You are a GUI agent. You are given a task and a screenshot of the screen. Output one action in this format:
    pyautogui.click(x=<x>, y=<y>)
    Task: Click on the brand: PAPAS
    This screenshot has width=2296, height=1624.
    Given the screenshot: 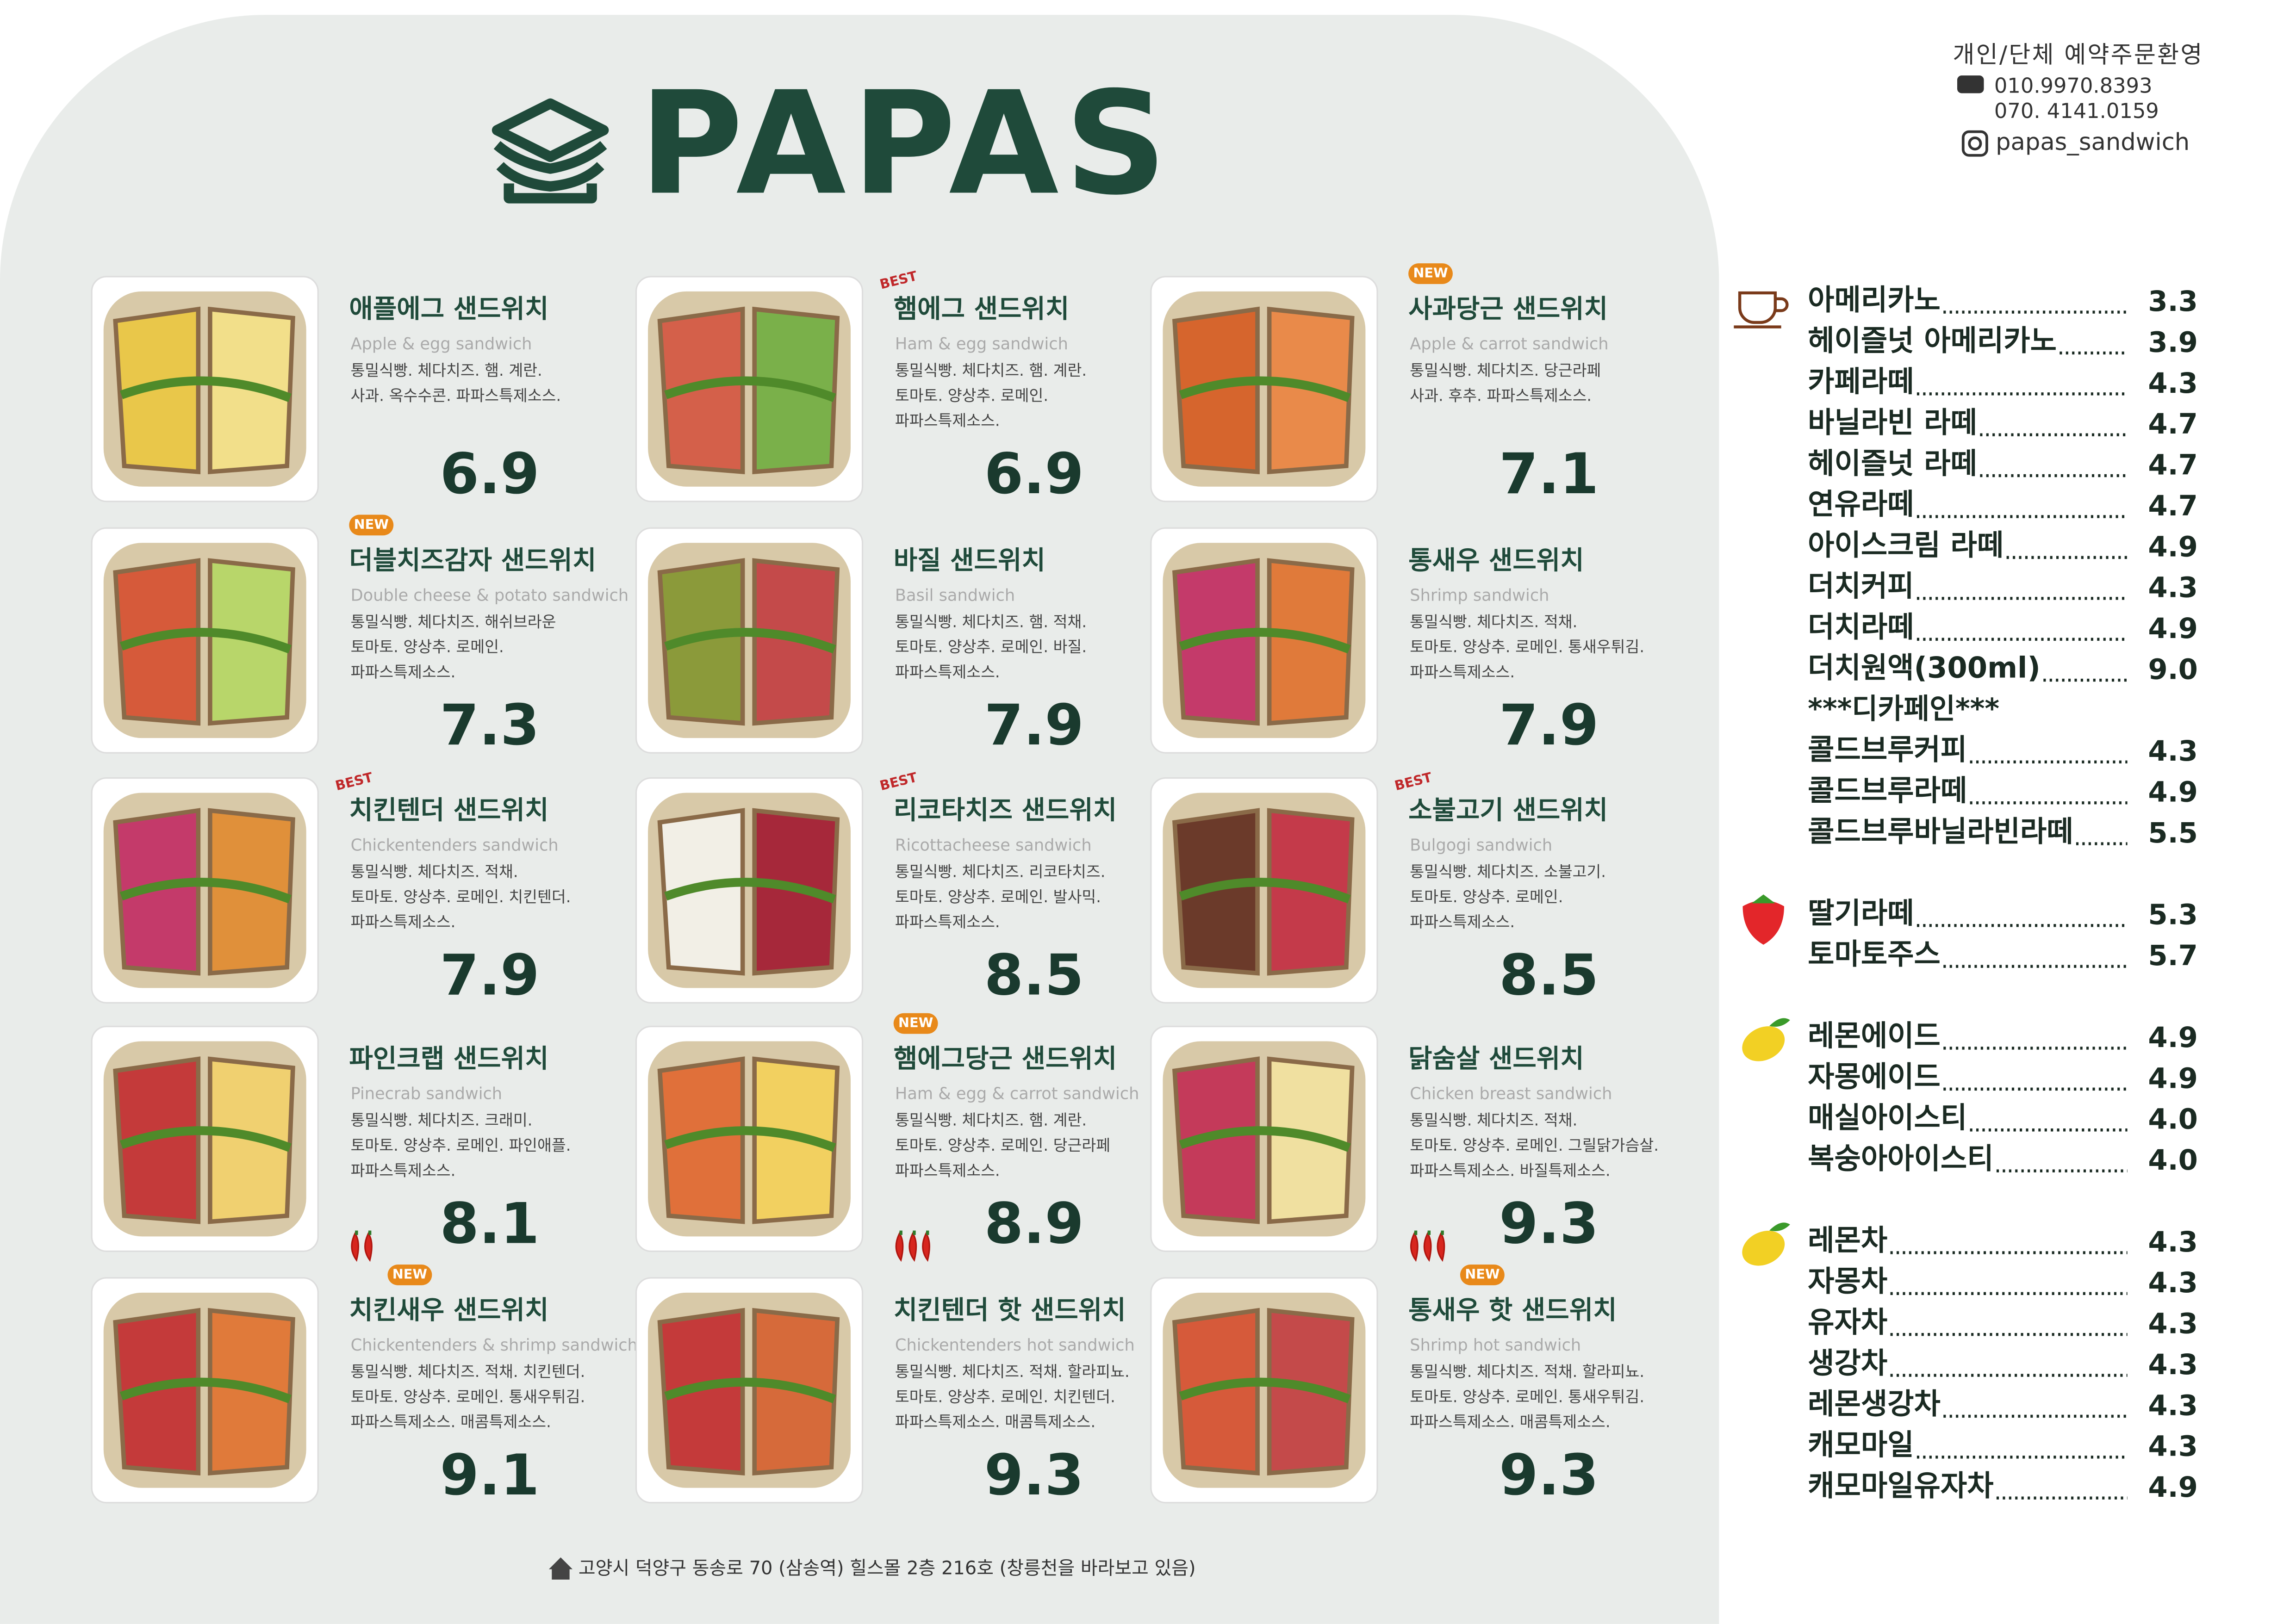 What is the action you would take?
    pyautogui.click(x=906, y=143)
    